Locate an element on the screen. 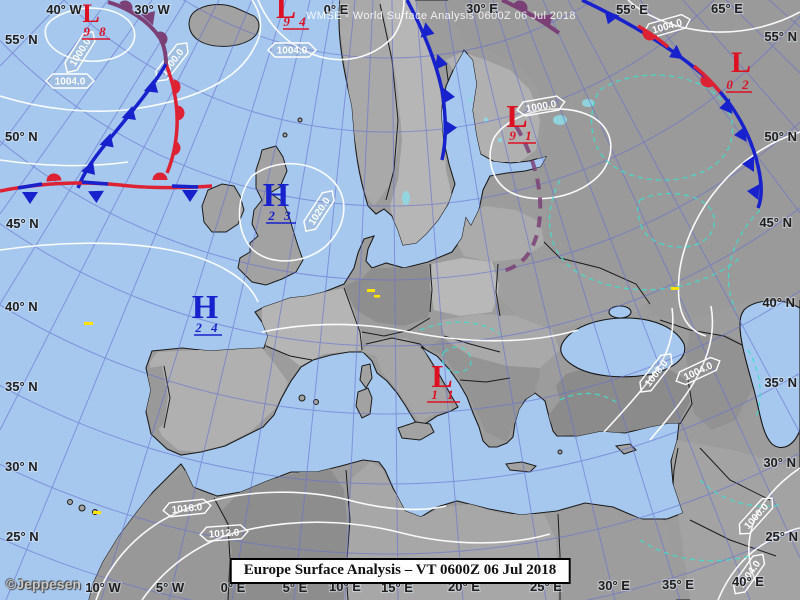  corsica is located at coordinates (366, 376).